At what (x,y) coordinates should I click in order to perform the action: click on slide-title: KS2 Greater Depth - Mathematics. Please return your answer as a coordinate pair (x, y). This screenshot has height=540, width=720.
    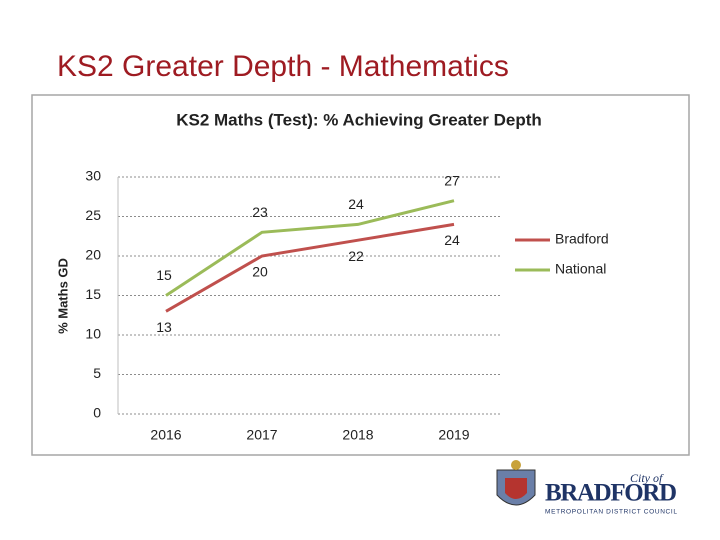
    Looking at the image, I should click on (283, 66).